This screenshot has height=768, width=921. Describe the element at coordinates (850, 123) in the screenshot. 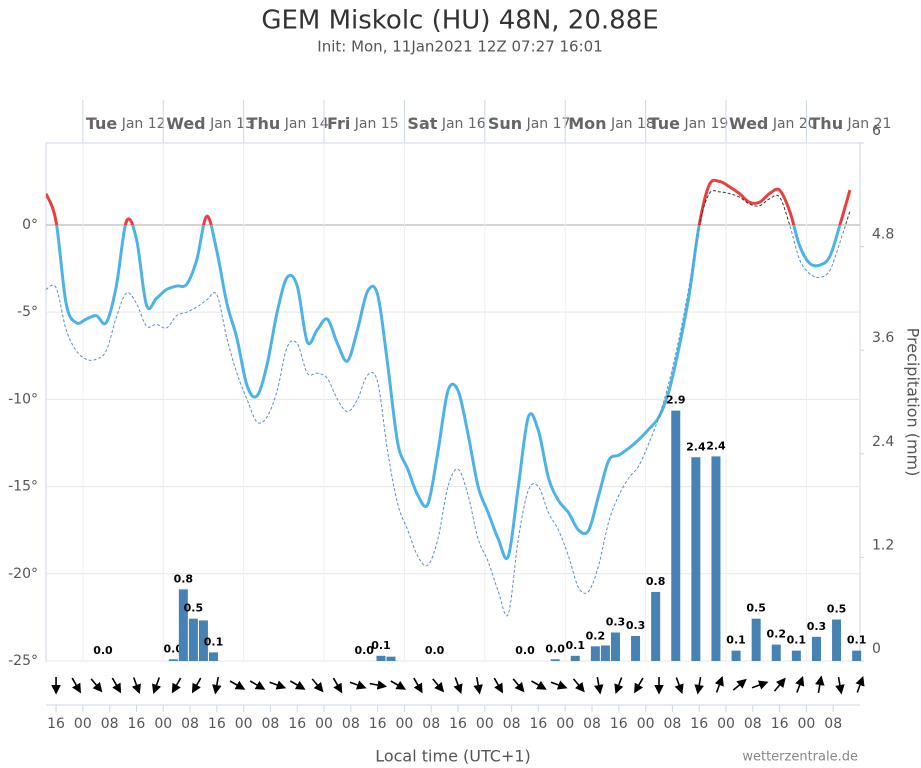

I see `top-tick-label: Thu Jan 21` at that location.